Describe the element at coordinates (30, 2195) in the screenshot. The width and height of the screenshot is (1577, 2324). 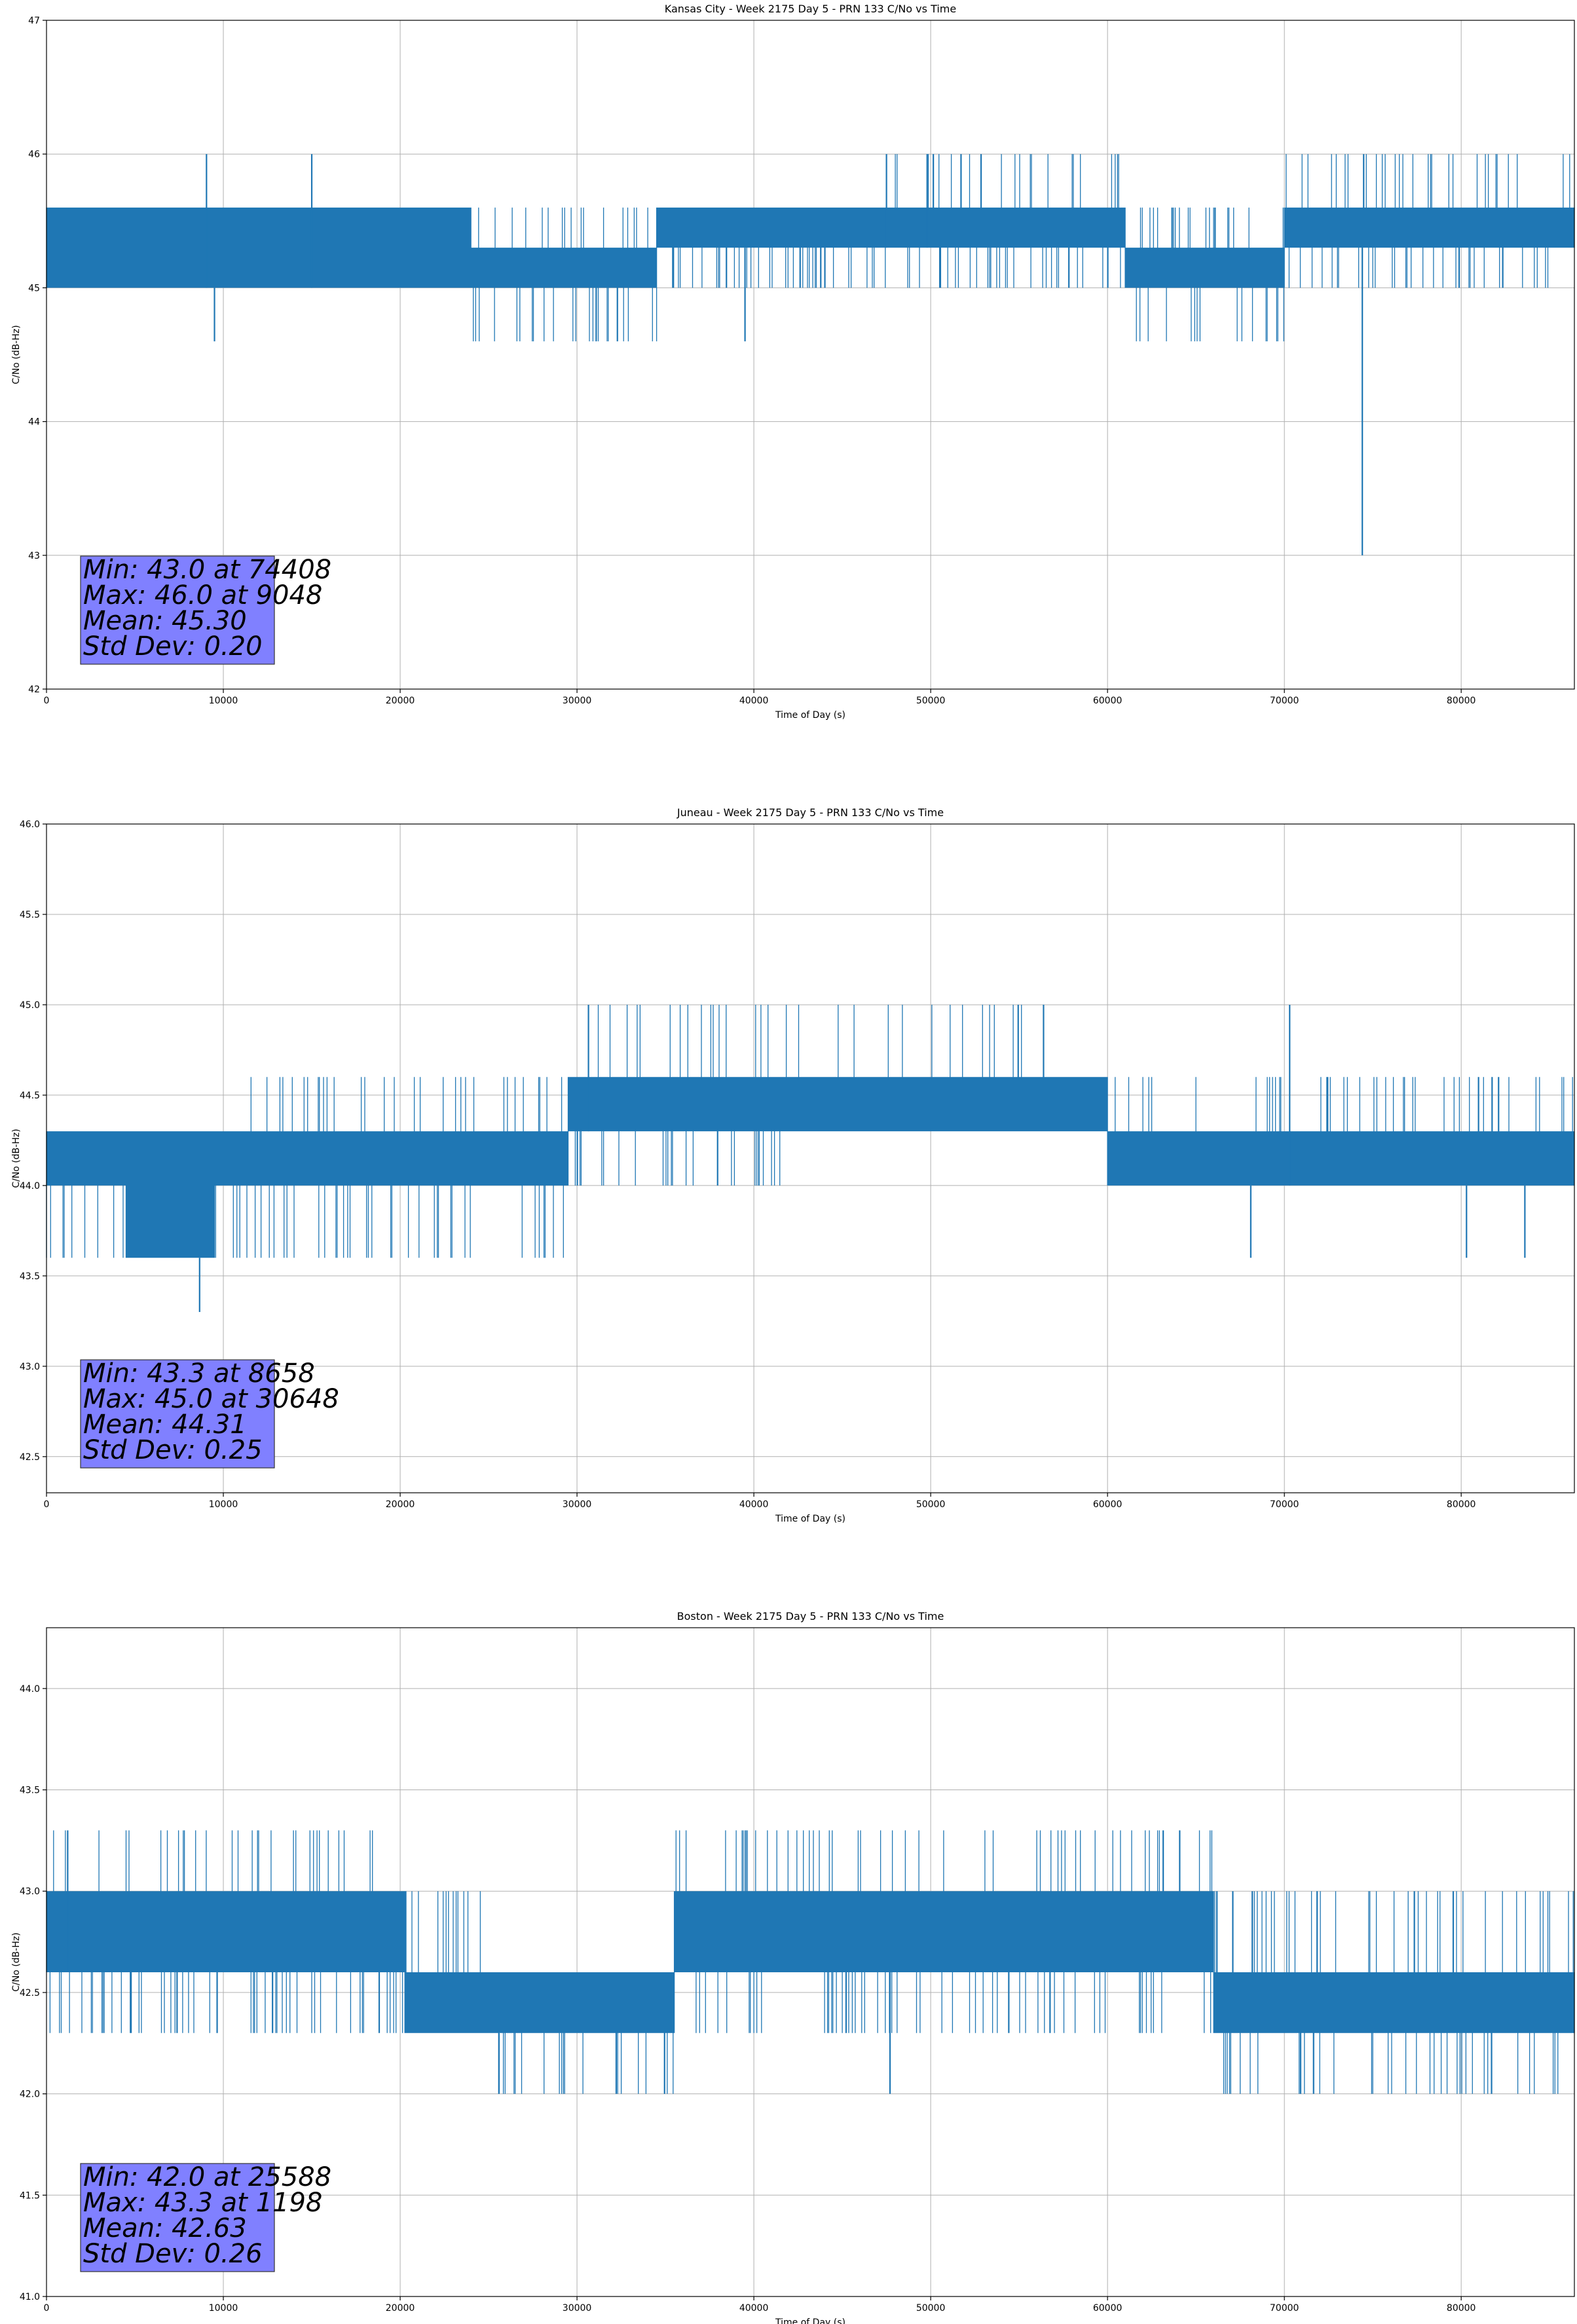
I see `y-tick-label: 41.5` at that location.